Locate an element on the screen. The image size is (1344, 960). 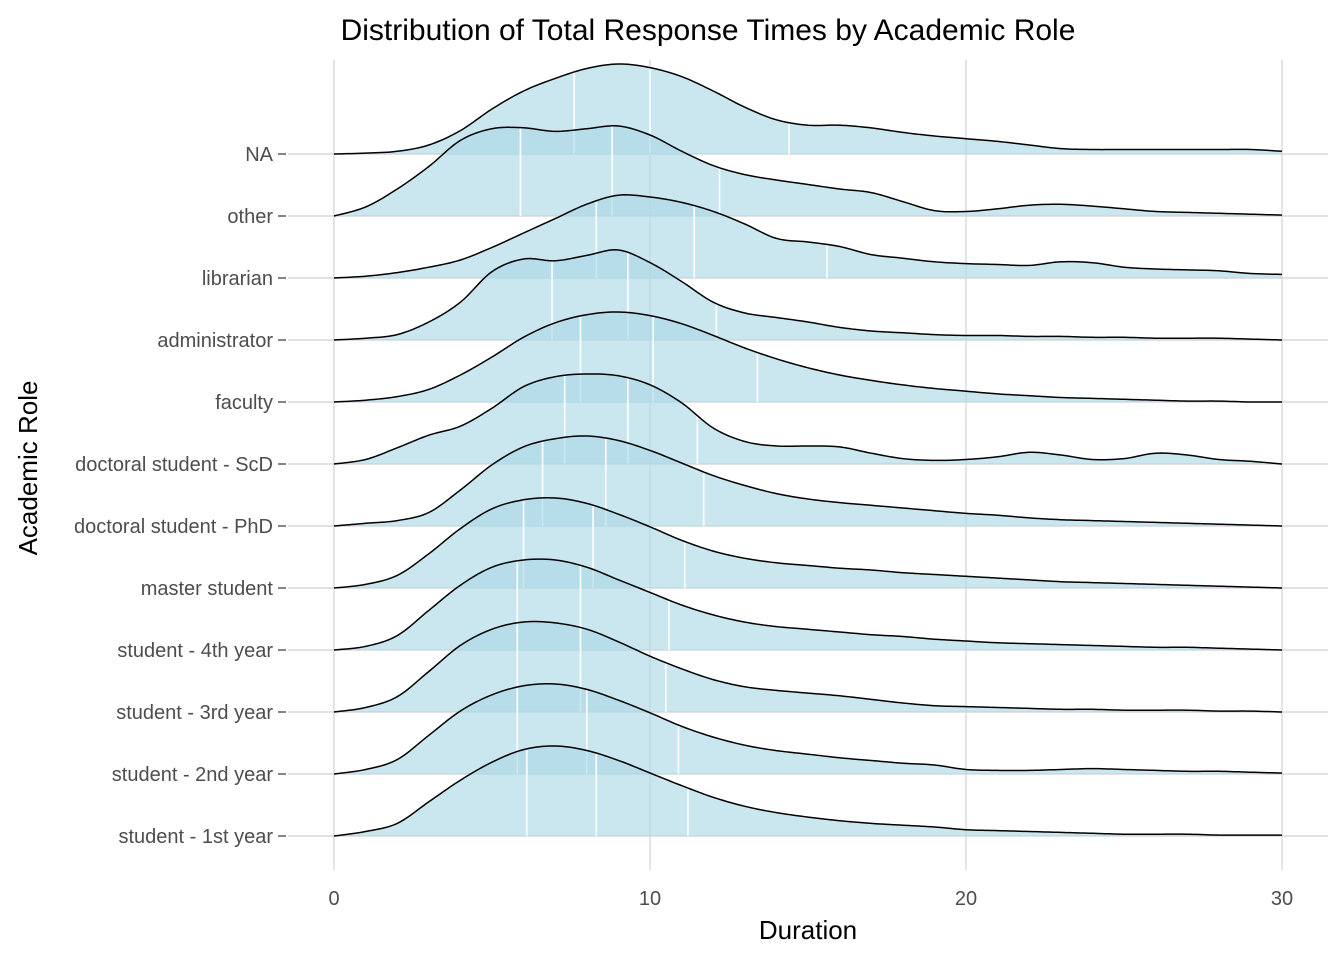
y-tick-label: student - 1st year is located at coordinates (195, 837).